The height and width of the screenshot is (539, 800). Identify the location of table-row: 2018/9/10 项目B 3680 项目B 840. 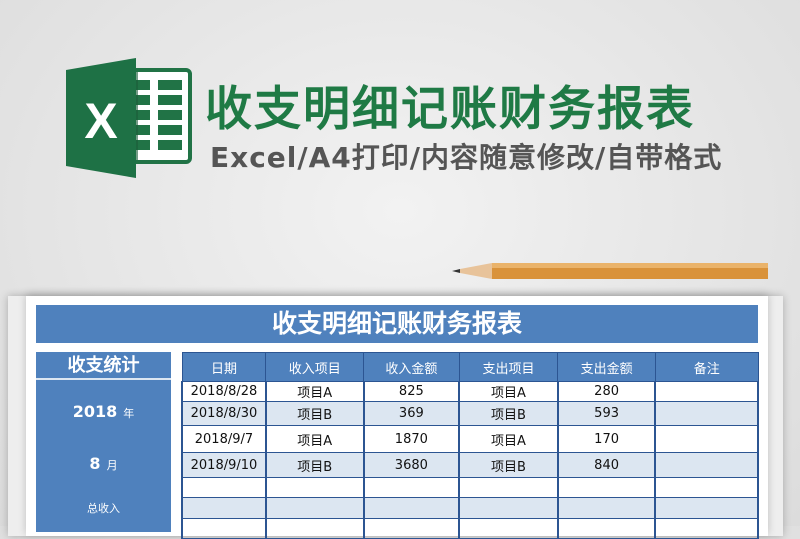
(470, 465).